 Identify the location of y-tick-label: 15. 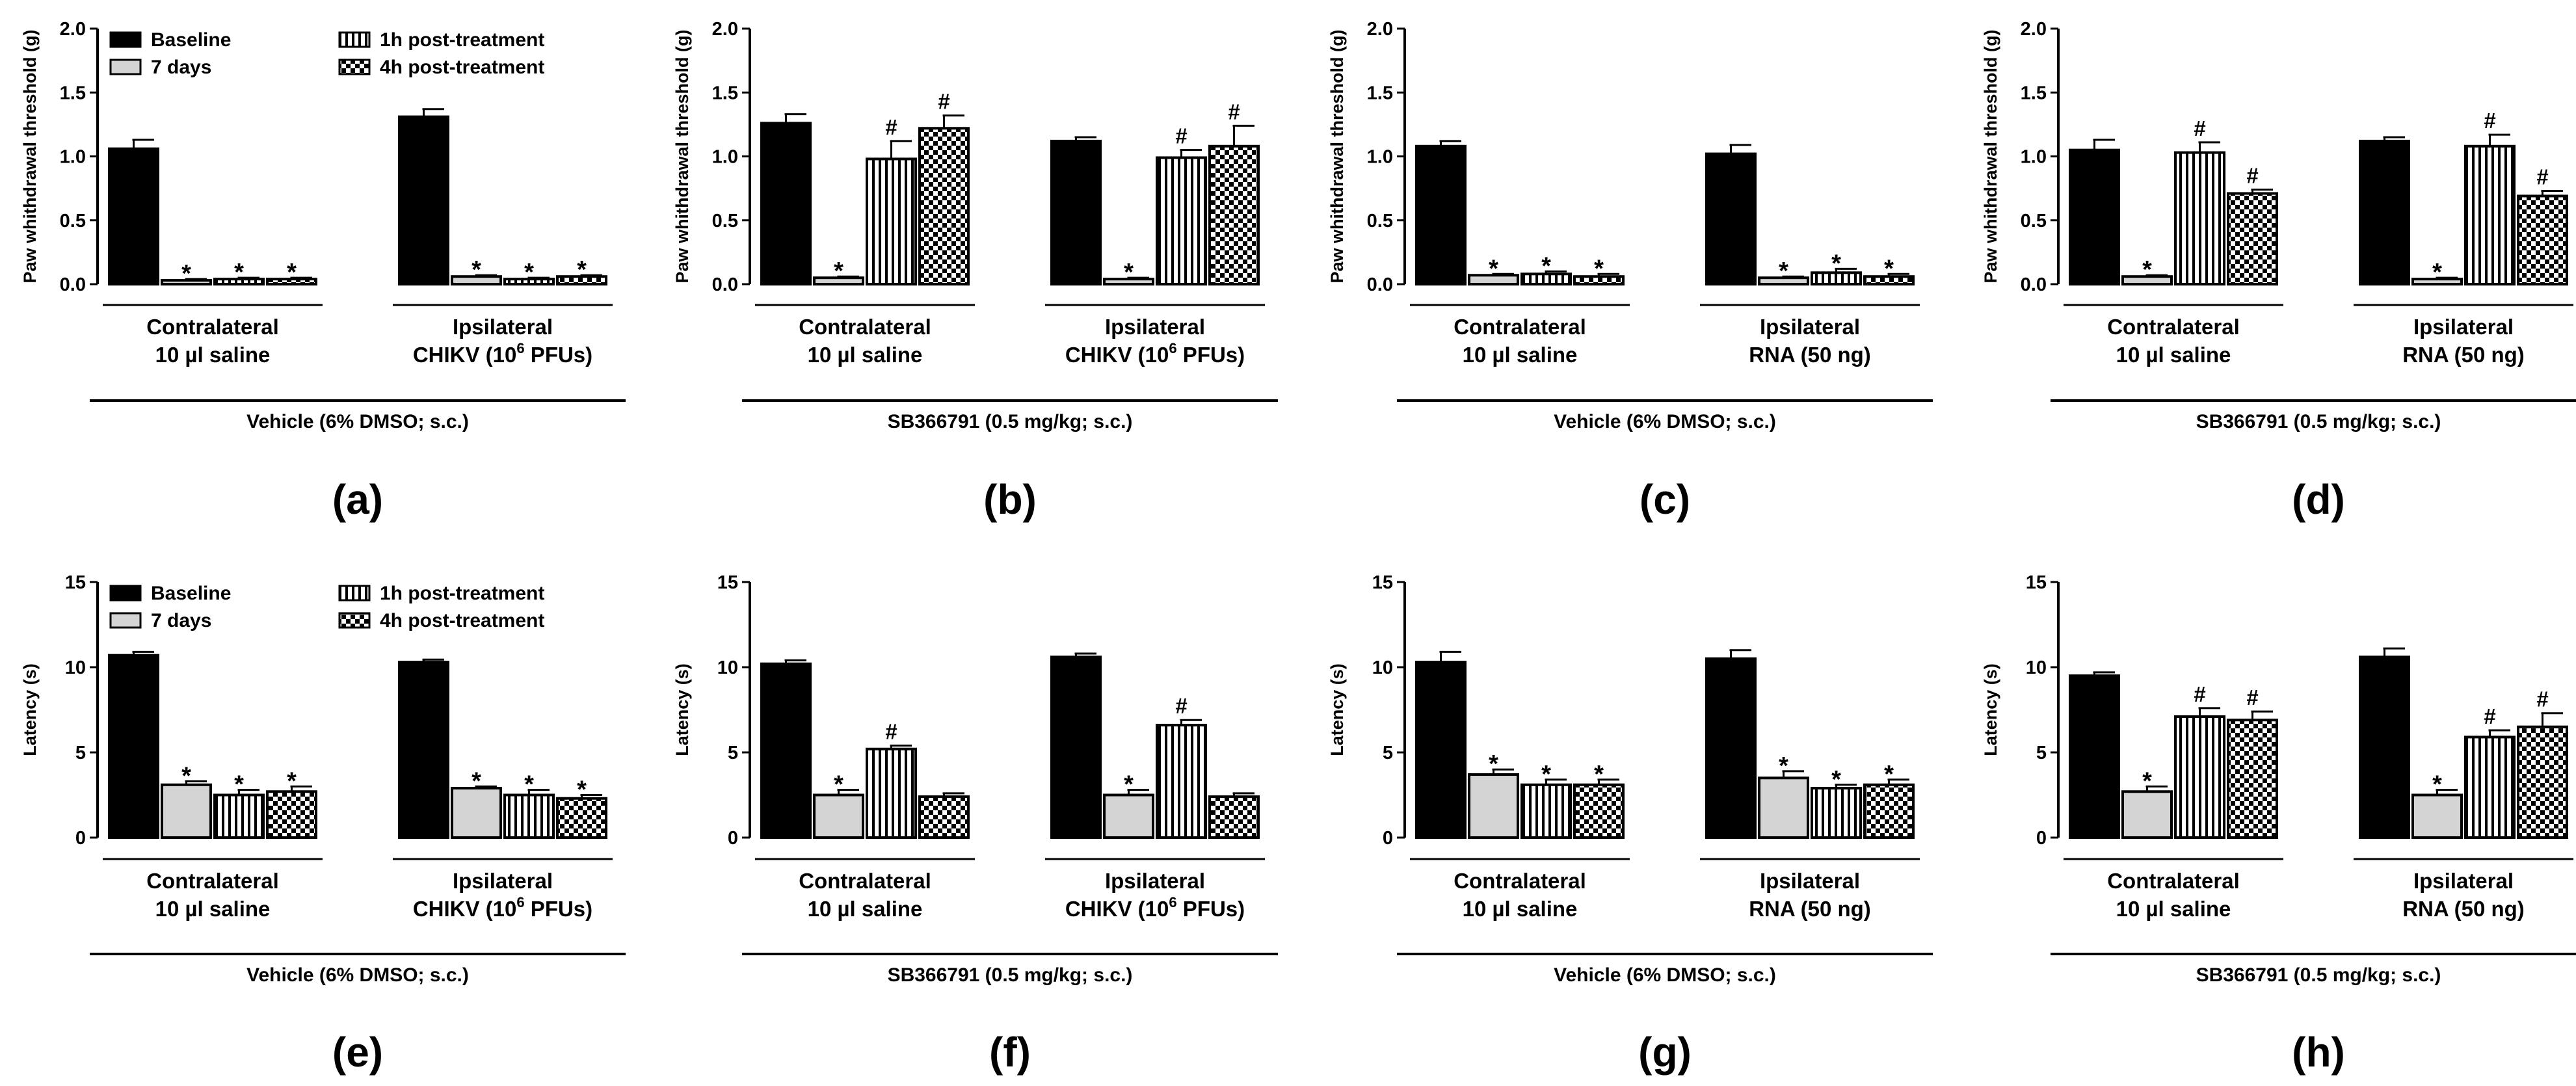
(75, 582).